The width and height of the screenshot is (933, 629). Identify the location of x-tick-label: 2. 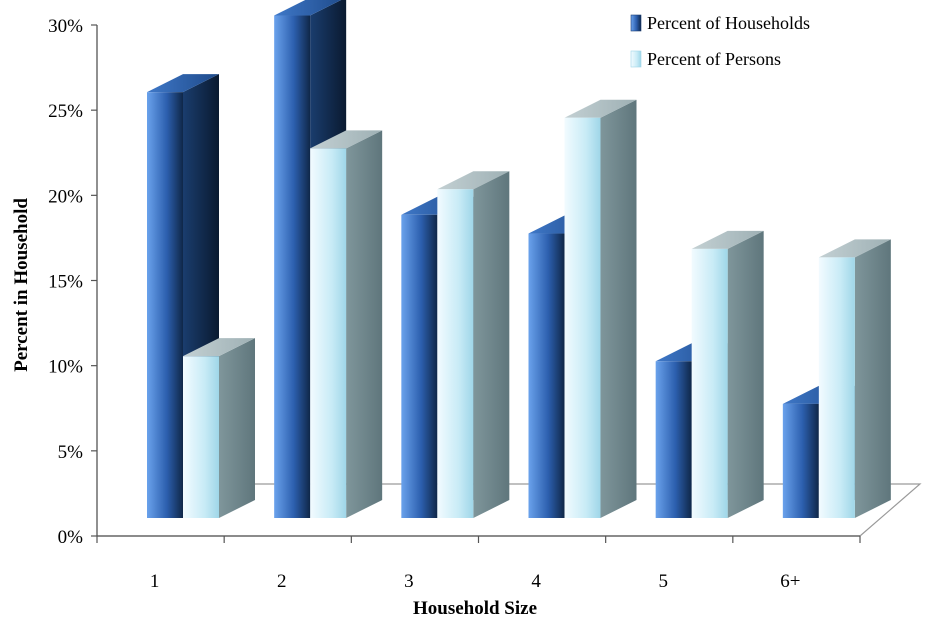
(282, 581).